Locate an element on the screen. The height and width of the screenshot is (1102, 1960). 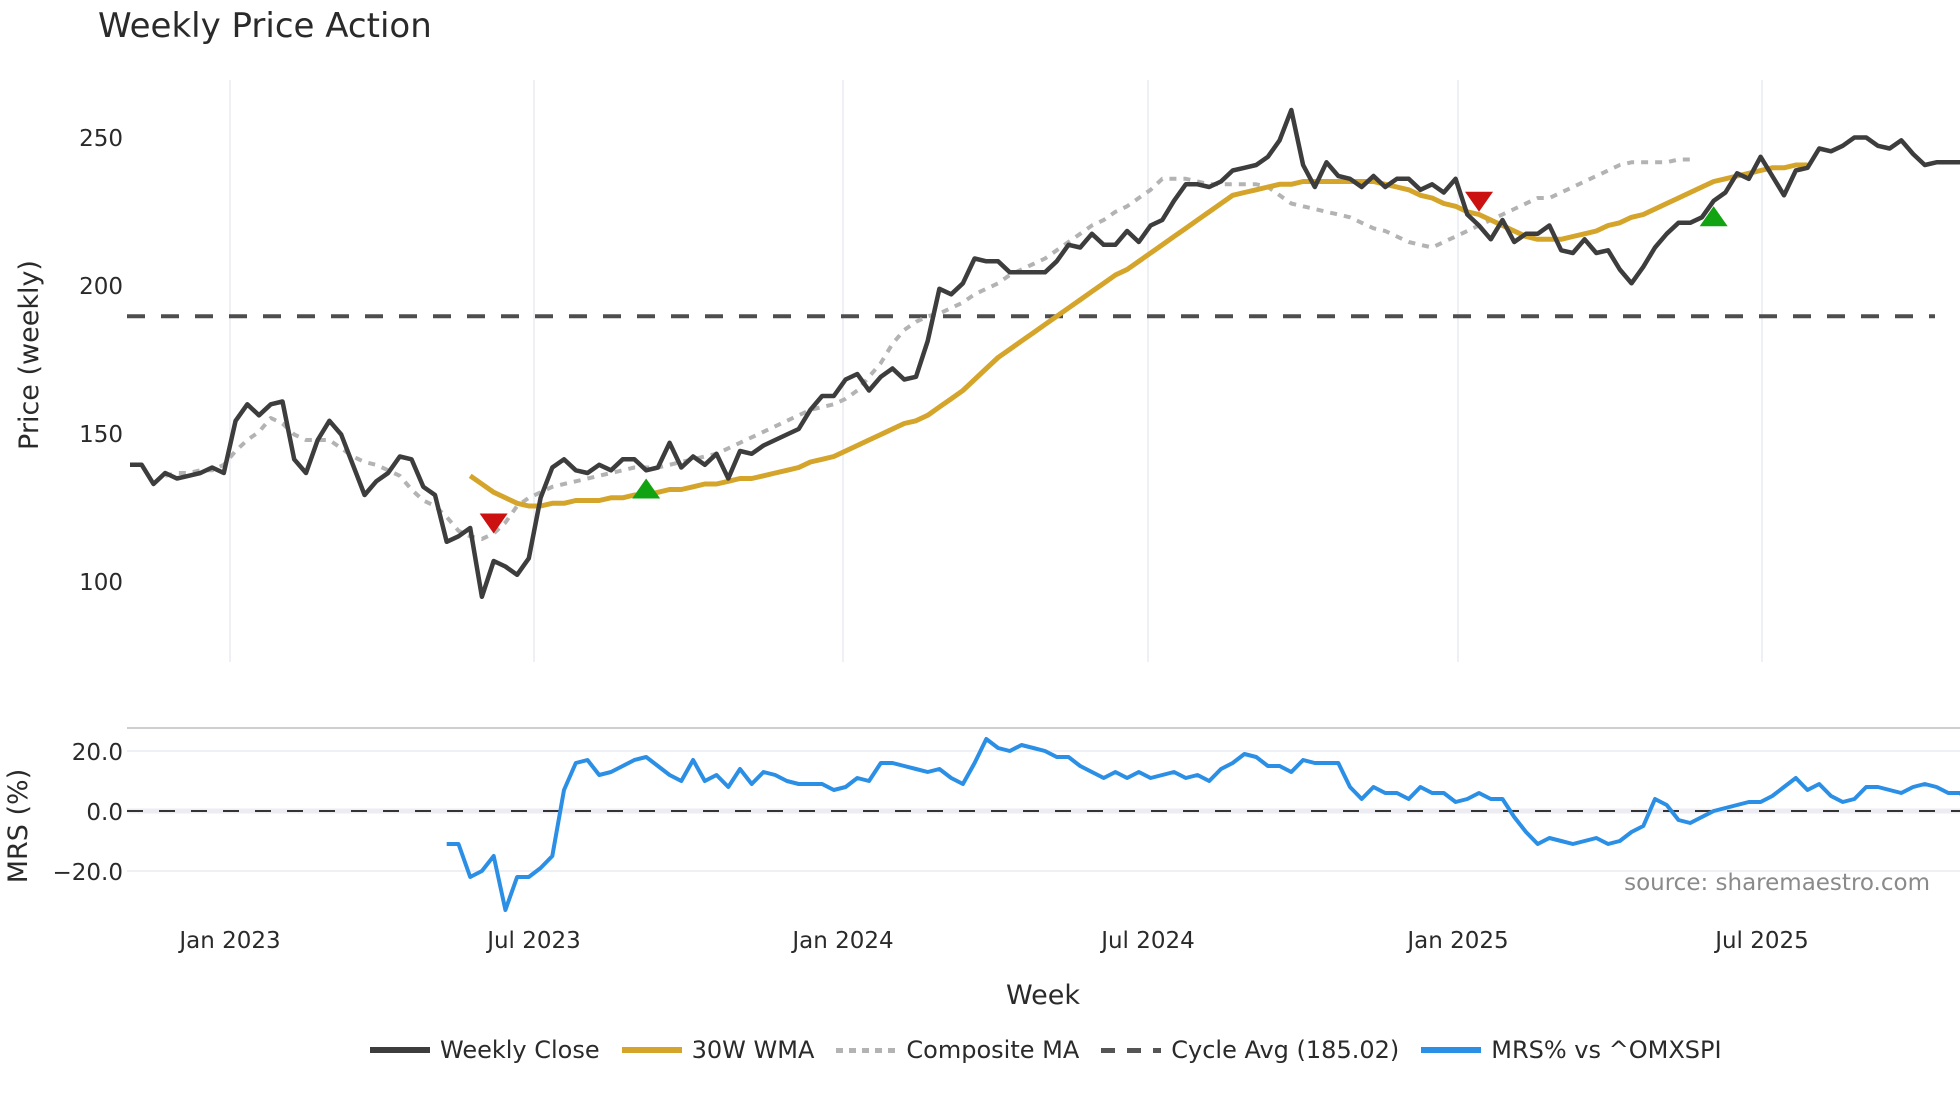
legend-item: Weekly Close is located at coordinates (485, 1050).